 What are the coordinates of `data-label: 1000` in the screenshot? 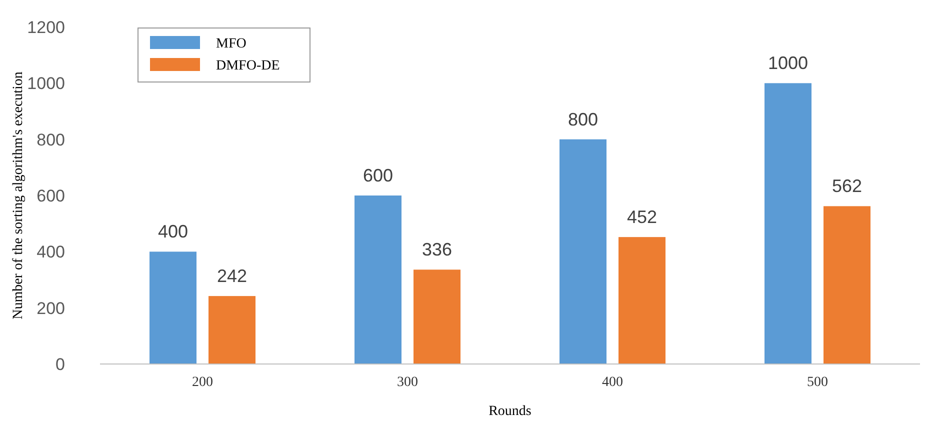 It's located at (788, 63).